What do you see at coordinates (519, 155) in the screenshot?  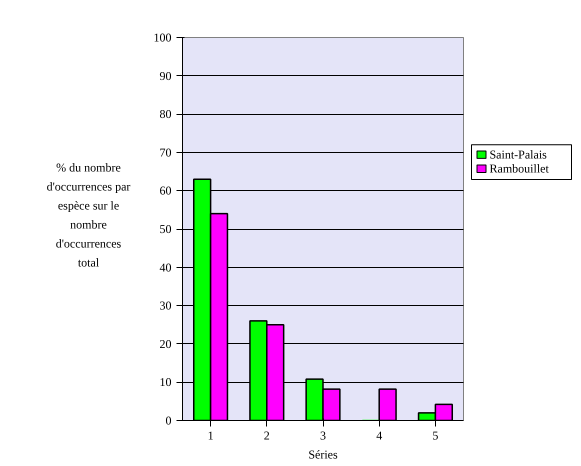 I see `legend-label: Saint-Palais` at bounding box center [519, 155].